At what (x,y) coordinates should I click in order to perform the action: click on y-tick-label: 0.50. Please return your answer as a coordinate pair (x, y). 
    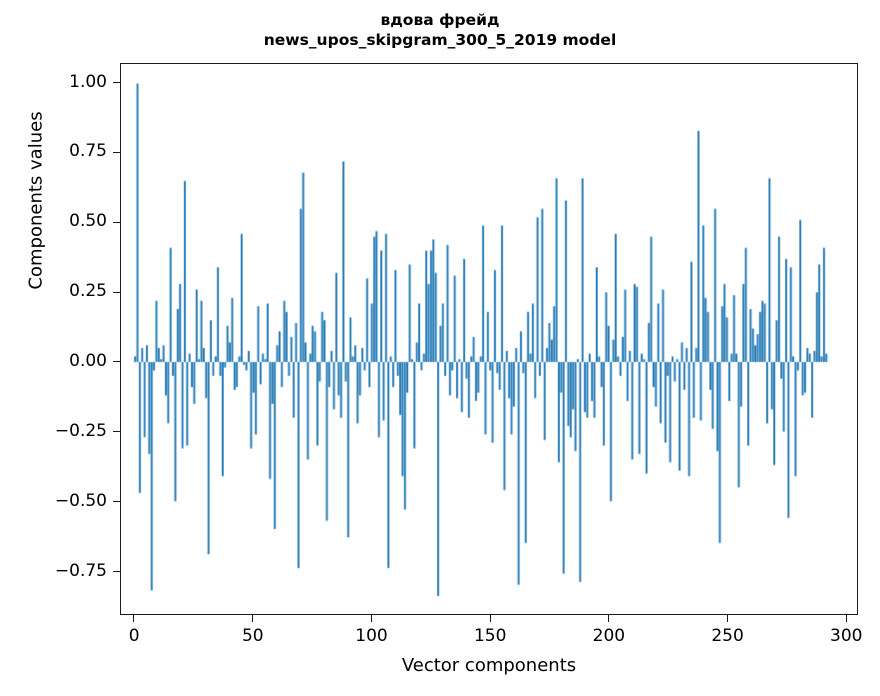
    Looking at the image, I should click on (88, 221).